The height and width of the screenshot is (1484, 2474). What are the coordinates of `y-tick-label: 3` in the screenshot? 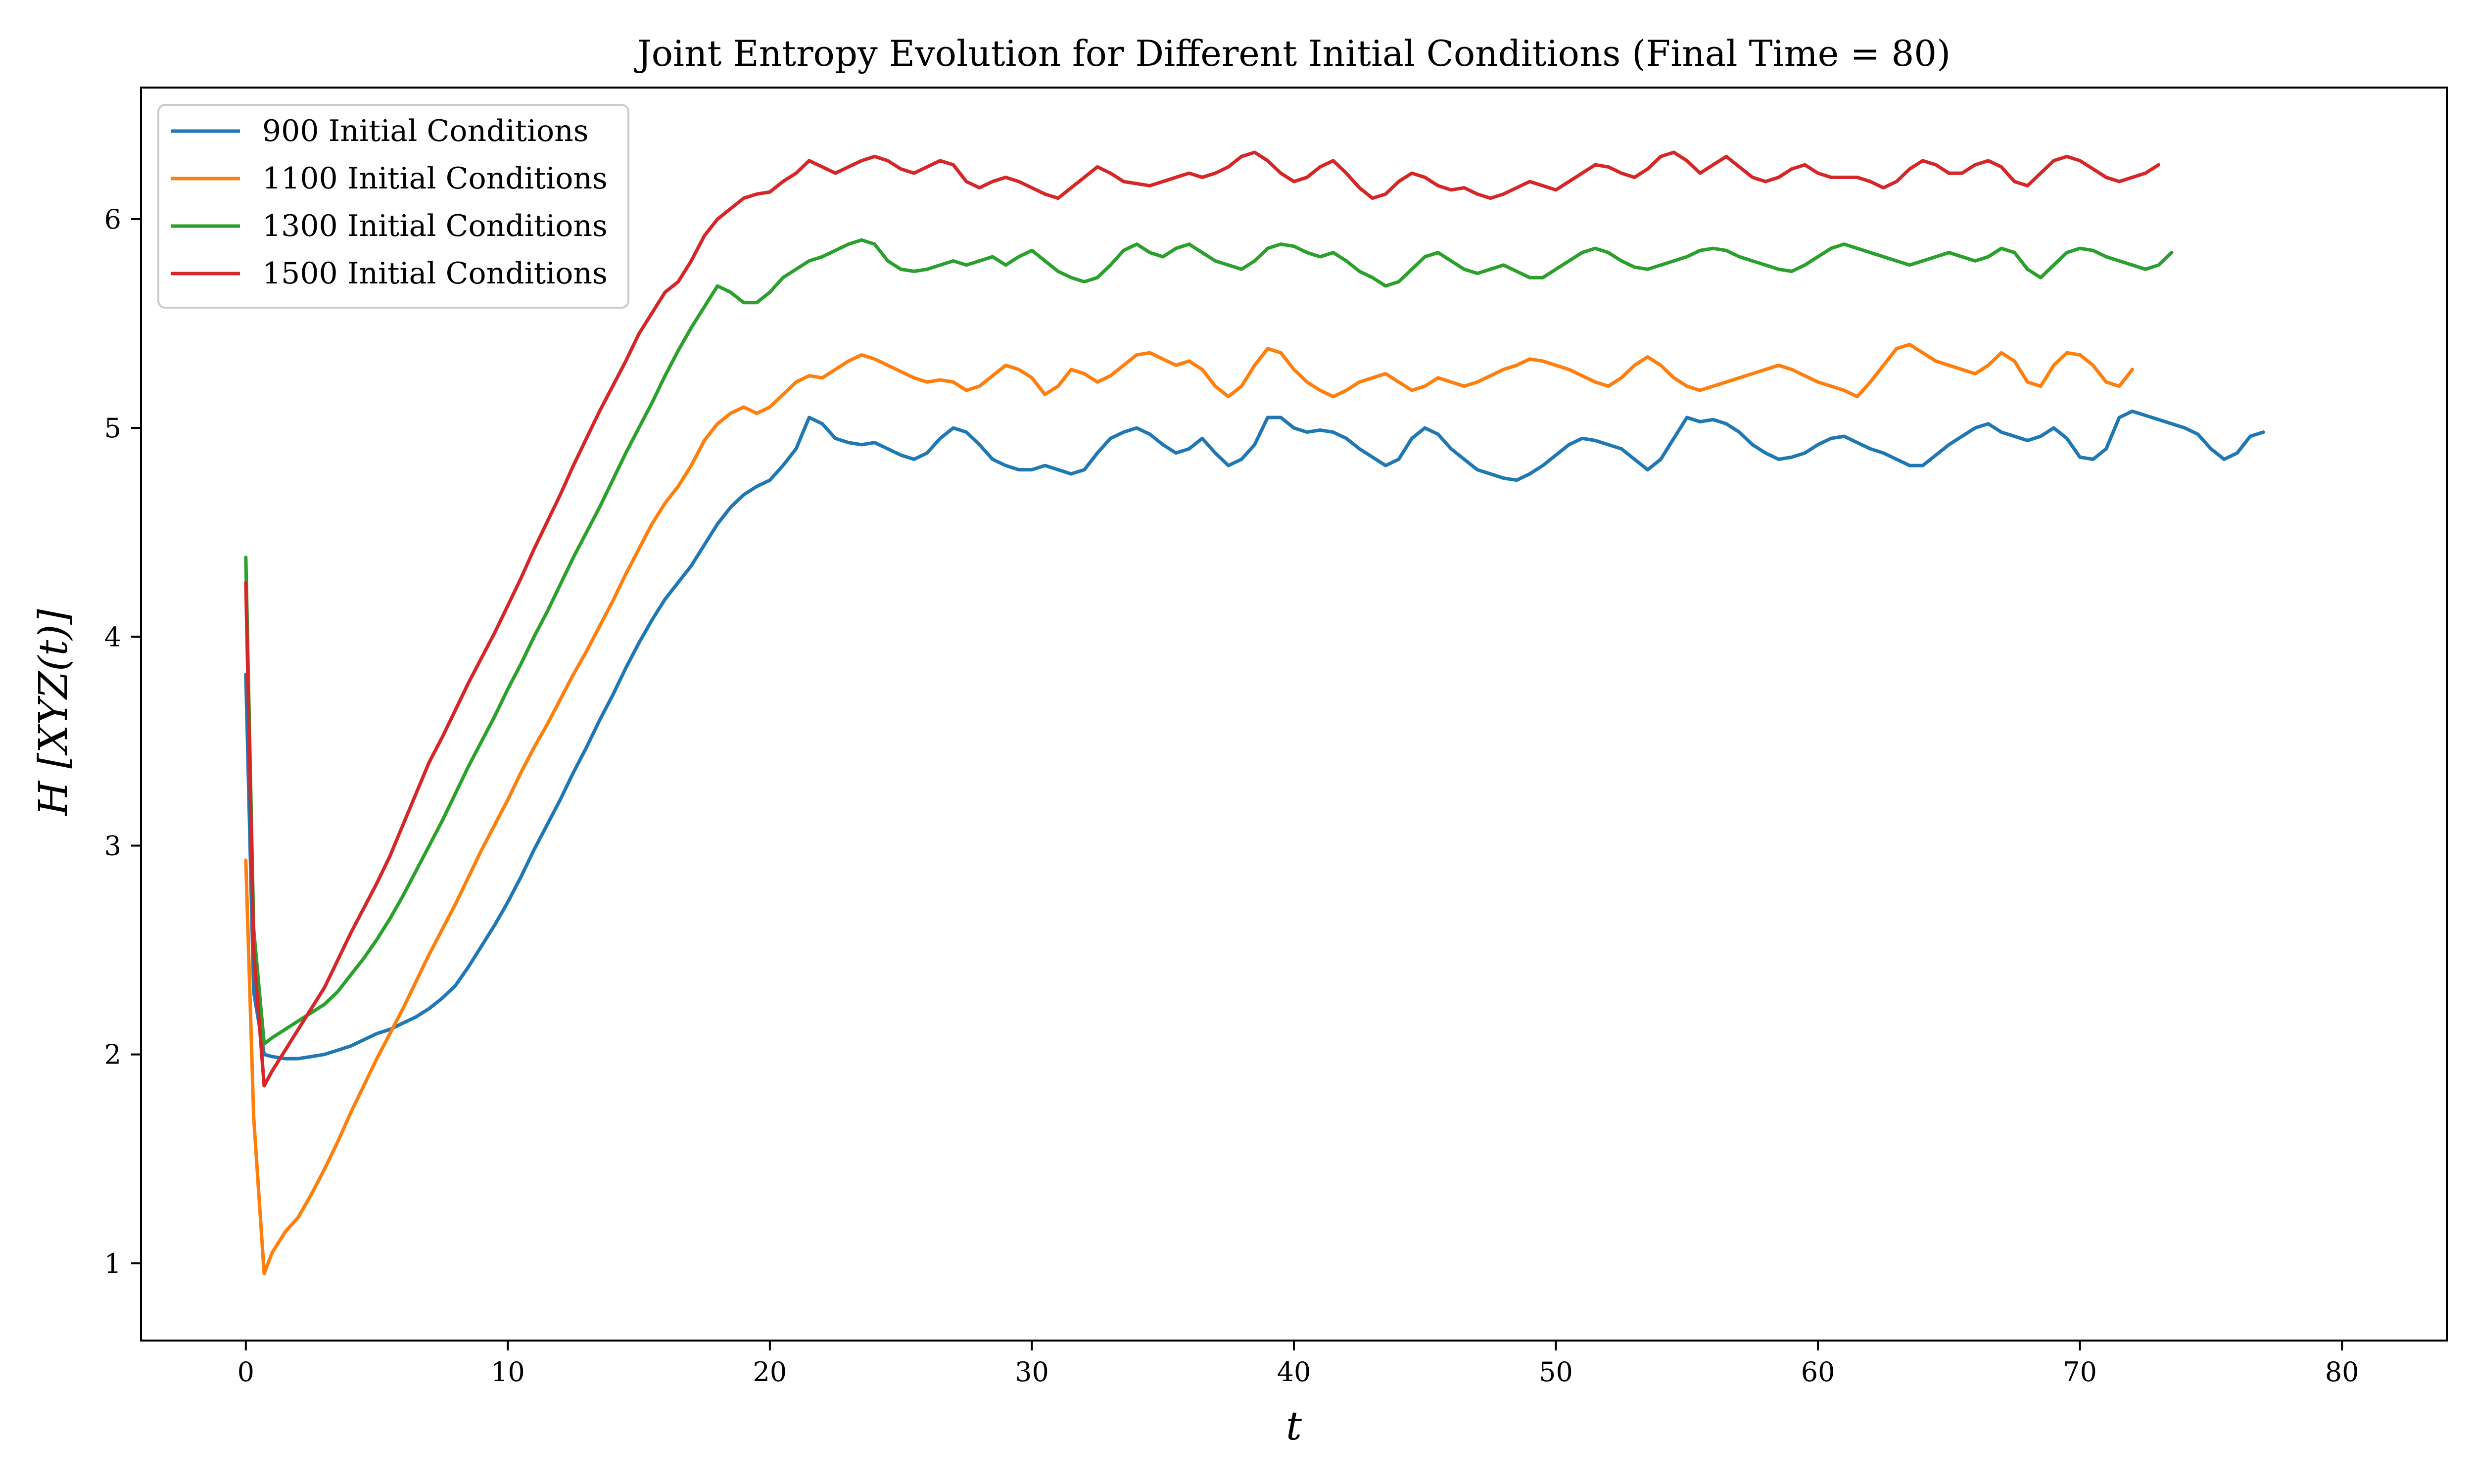 It's located at (112, 845).